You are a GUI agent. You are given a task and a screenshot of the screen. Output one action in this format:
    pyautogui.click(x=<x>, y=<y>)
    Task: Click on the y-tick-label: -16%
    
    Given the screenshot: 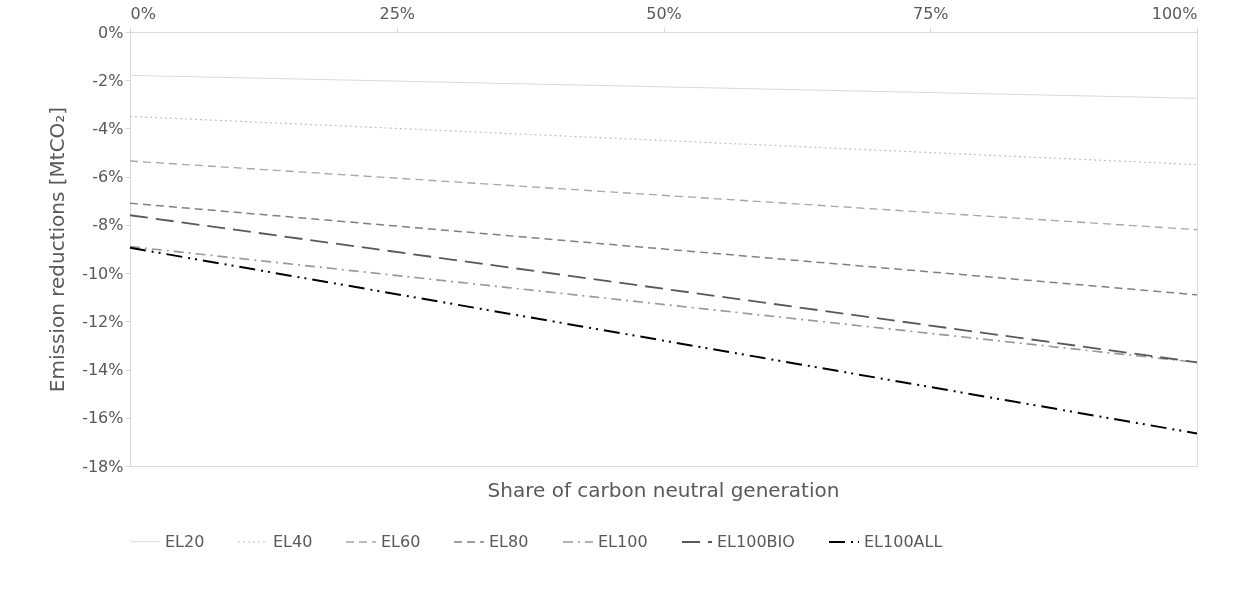 What is the action you would take?
    pyautogui.click(x=103, y=418)
    